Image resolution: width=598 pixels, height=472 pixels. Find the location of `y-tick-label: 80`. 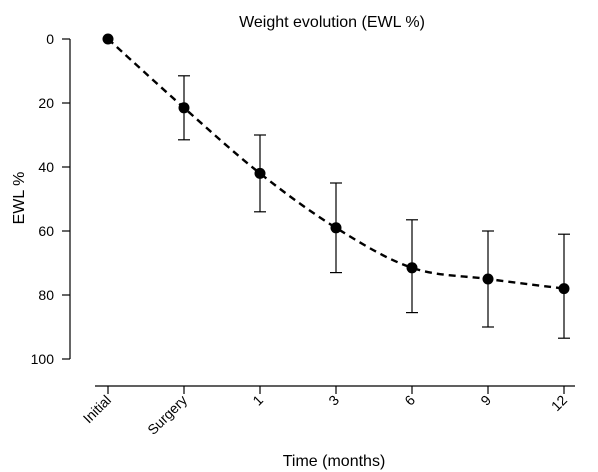

y-tick-label: 80 is located at coordinates (46, 295).